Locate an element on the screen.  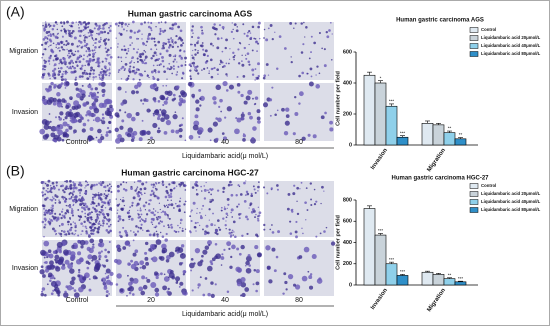
error-bar is located at coordinates (391, 105).